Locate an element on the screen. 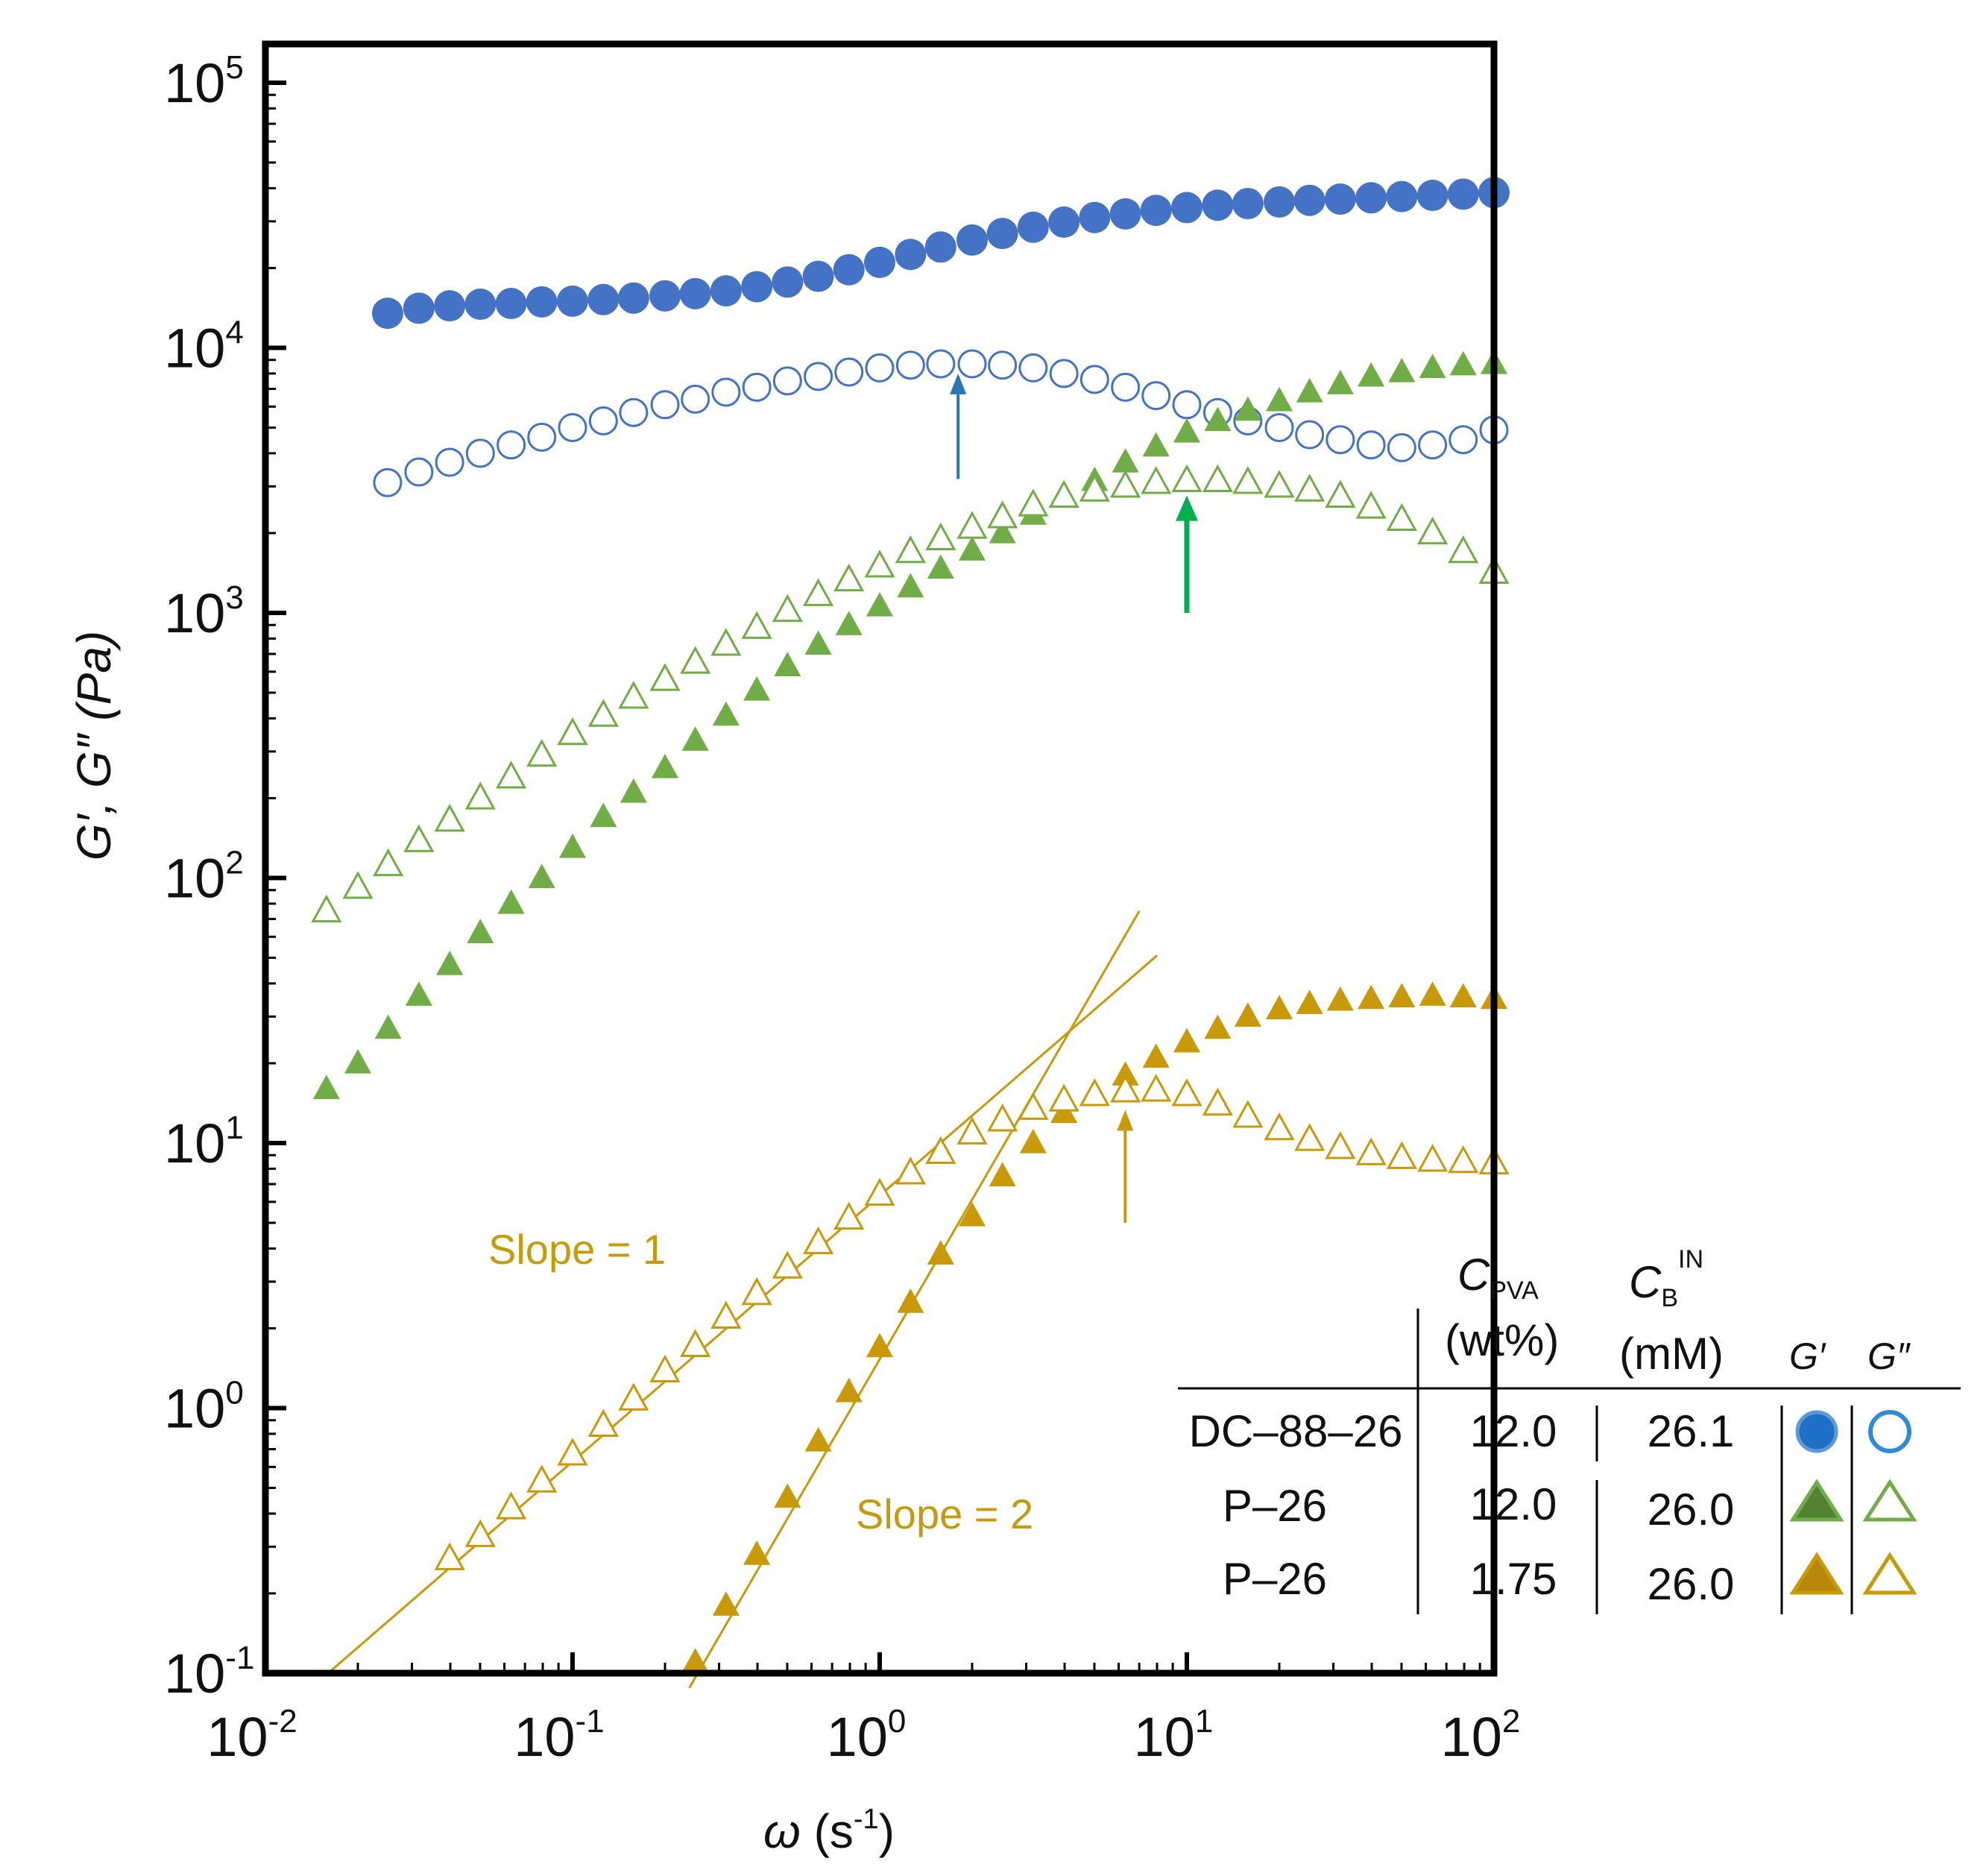  legend-row-2-cpva: 12.0 is located at coordinates (1513, 1504).